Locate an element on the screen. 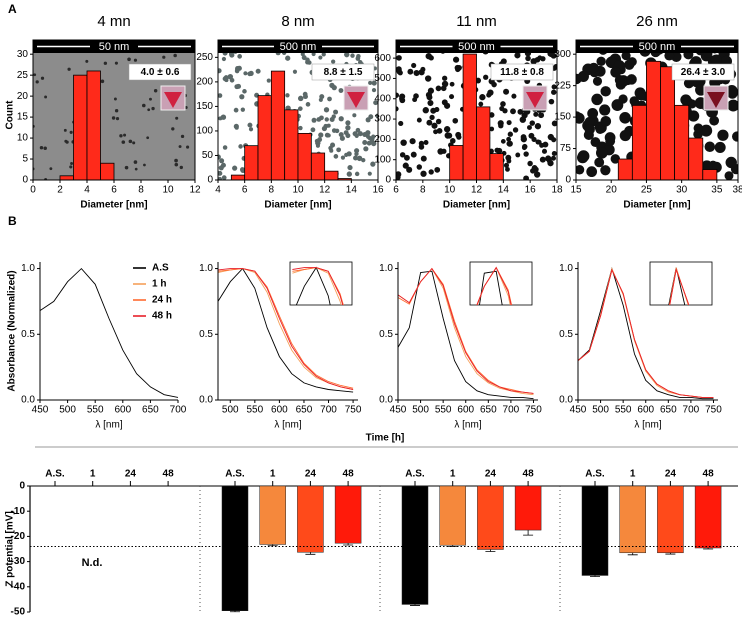 The height and width of the screenshot is (618, 742). y-tick-label: 25 is located at coordinates (23, 75).